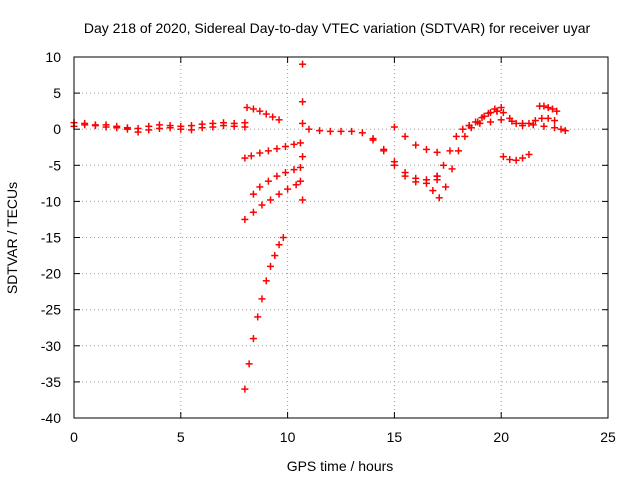 The image size is (640, 480). Describe the element at coordinates (51, 346) in the screenshot. I see `y-tick-label: -30` at that location.